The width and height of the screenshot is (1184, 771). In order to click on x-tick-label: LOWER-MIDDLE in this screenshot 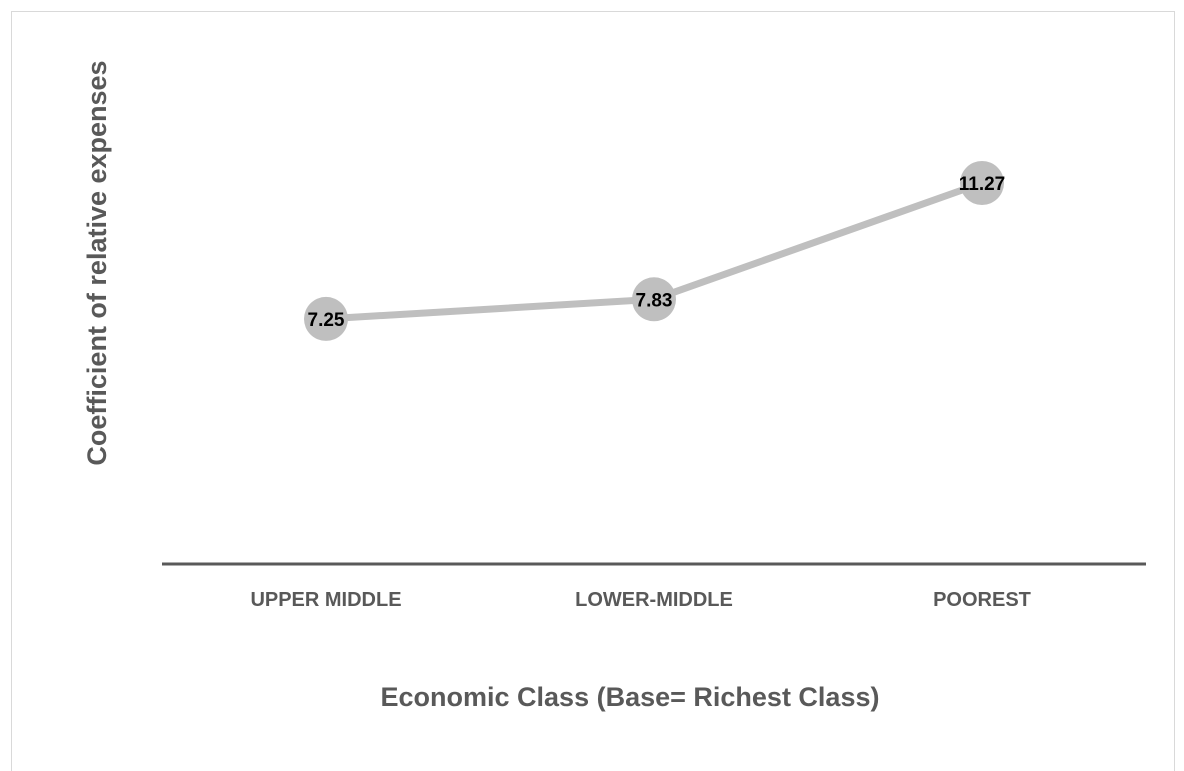, I will do `click(654, 600)`.